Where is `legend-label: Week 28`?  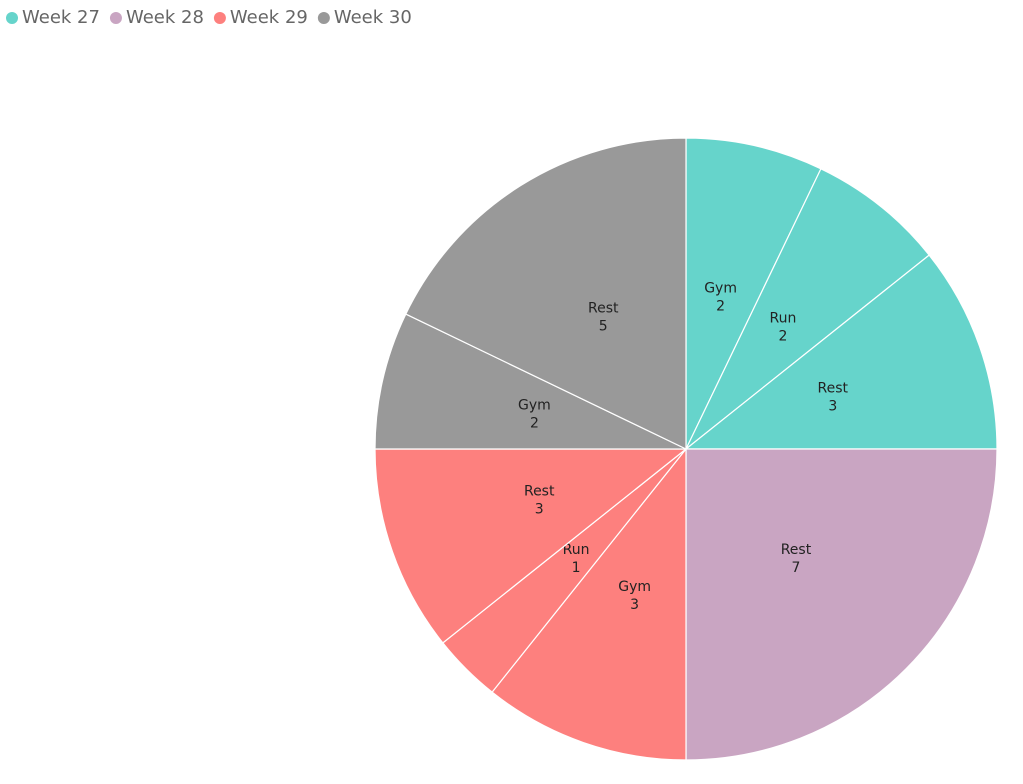
legend-label: Week 28 is located at coordinates (165, 17).